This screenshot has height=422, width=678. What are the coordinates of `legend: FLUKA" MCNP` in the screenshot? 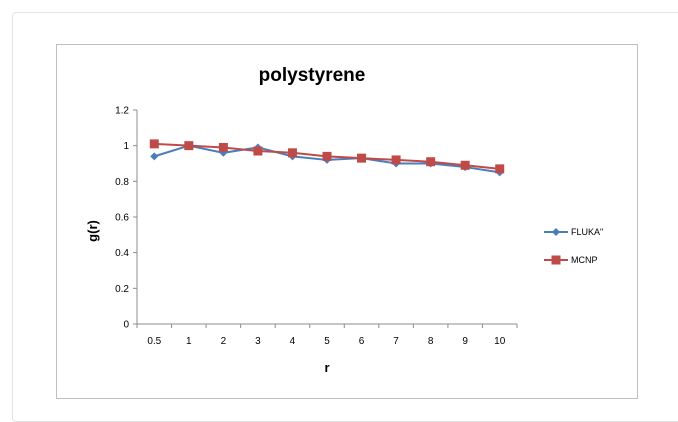 It's located at (573, 246).